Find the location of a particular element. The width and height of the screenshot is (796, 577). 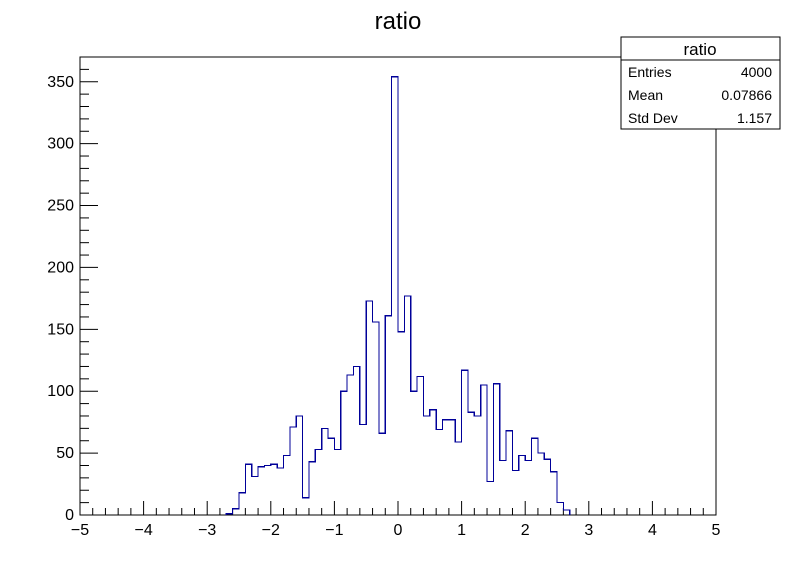

y-tick-label: 300 is located at coordinates (60, 144).